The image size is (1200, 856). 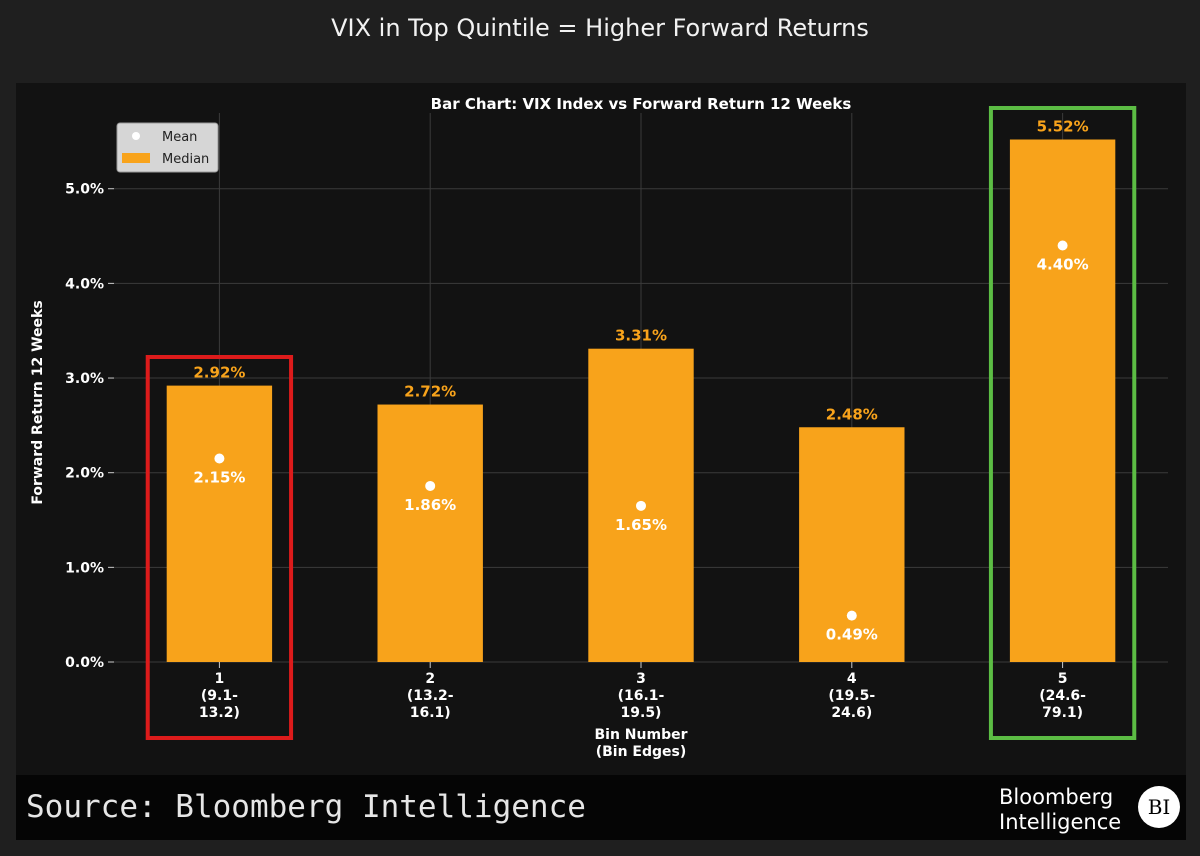 I want to click on x-tick-label: 16.1), so click(x=430, y=713).